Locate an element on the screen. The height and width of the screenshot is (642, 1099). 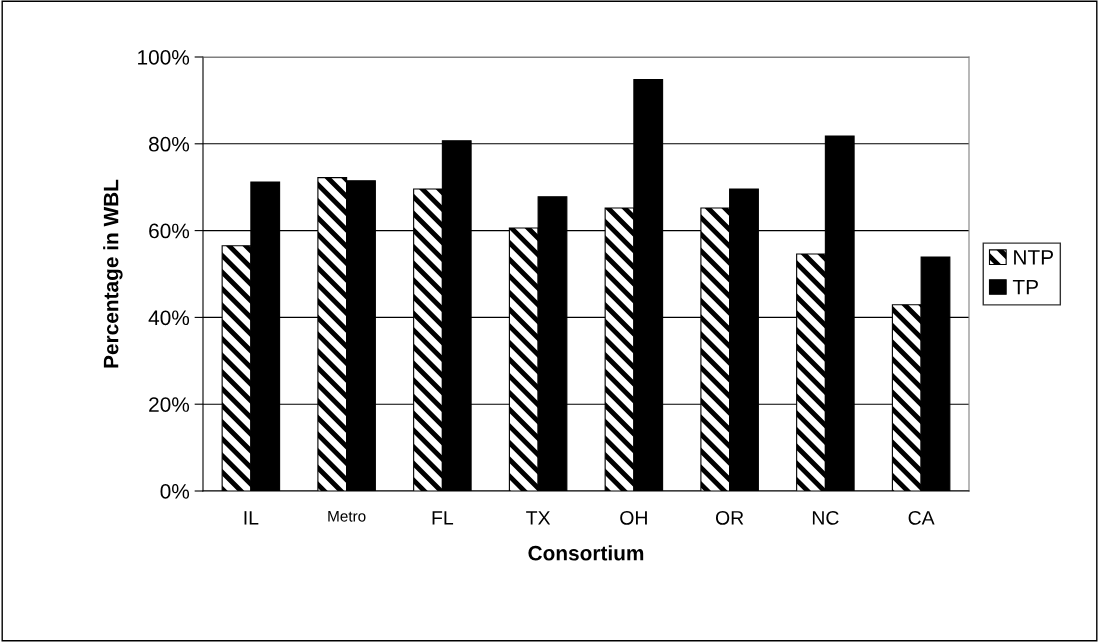
y-tick-label: 0% is located at coordinates (175, 491).